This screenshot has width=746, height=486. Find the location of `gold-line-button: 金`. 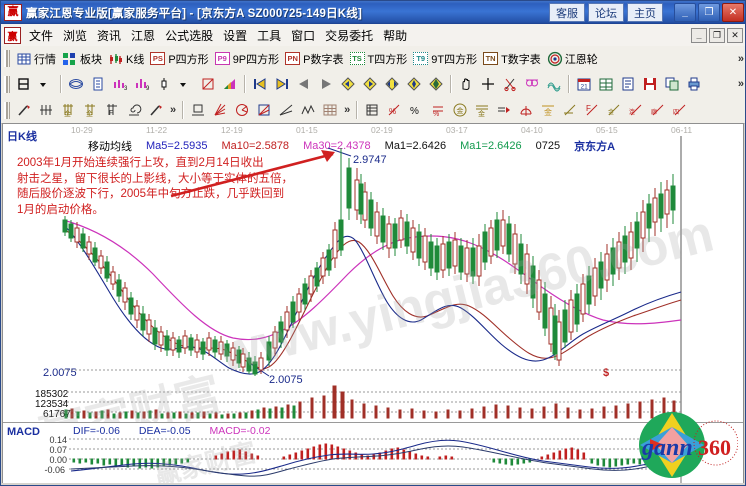

gold-line-button: 金 is located at coordinates (614, 110).